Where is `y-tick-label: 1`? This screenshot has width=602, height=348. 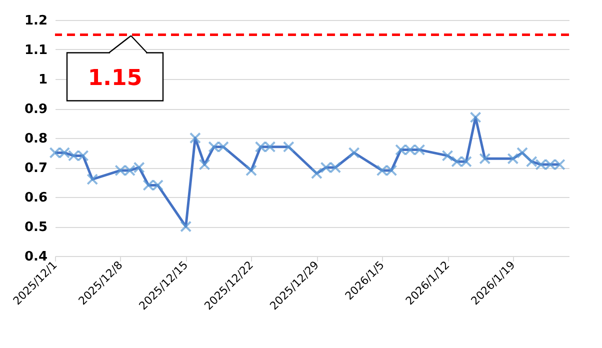
y-tick-label: 1 is located at coordinates (43, 80).